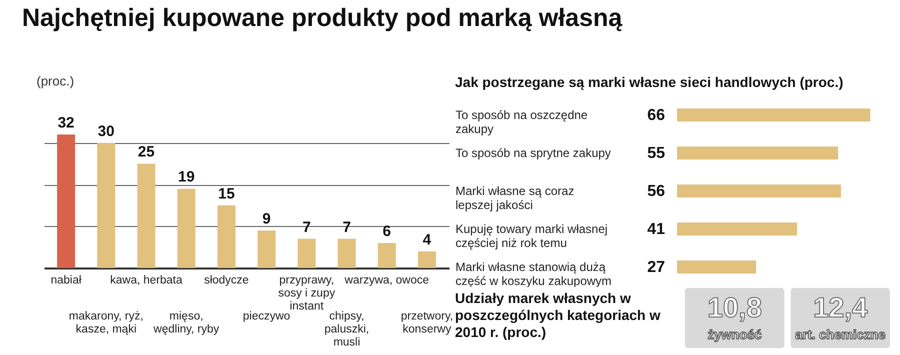  I want to click on text: 10,8, so click(734, 307).